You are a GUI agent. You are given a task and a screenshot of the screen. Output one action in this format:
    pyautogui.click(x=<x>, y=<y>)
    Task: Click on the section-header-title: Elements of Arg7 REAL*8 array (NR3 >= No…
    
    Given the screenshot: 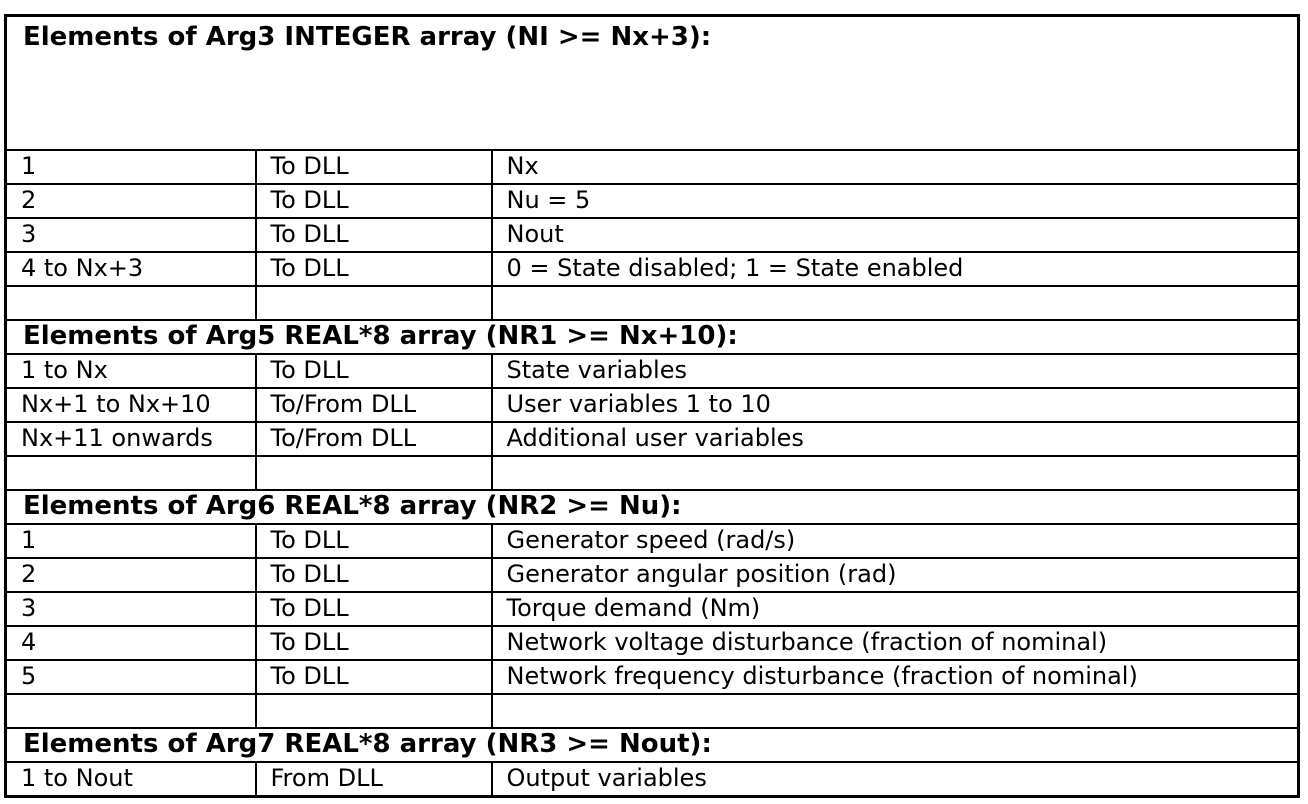 What is the action you would take?
    pyautogui.click(x=652, y=745)
    